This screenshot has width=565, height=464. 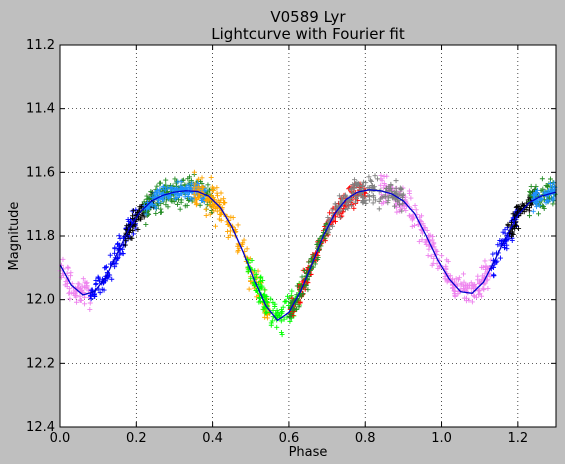 I want to click on y-axis-label: Magnitude, so click(x=14, y=236).